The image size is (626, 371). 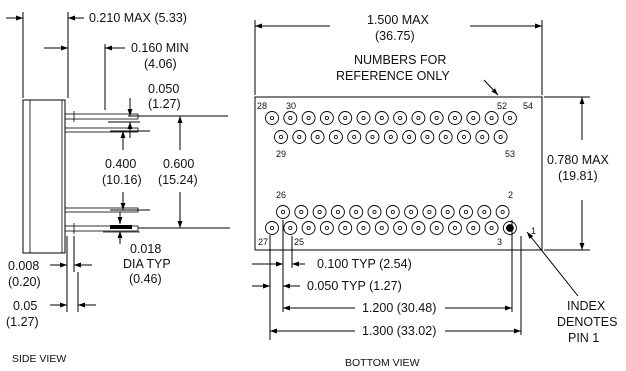 I want to click on dim-600-label: 0.600, so click(x=178, y=164).